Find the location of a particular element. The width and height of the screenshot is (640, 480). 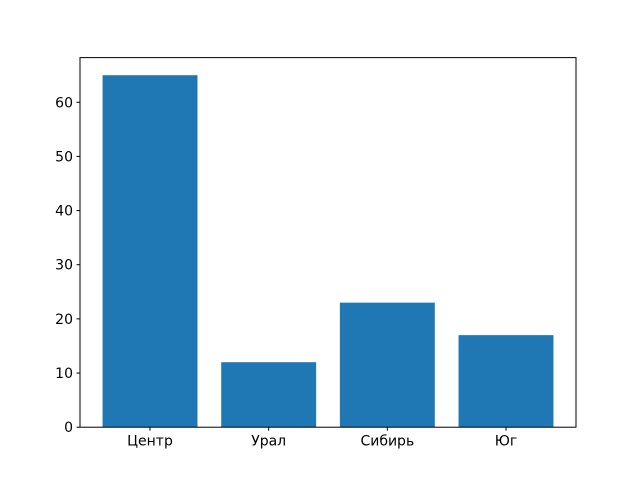

y-tick-label: 40 is located at coordinates (64, 212).